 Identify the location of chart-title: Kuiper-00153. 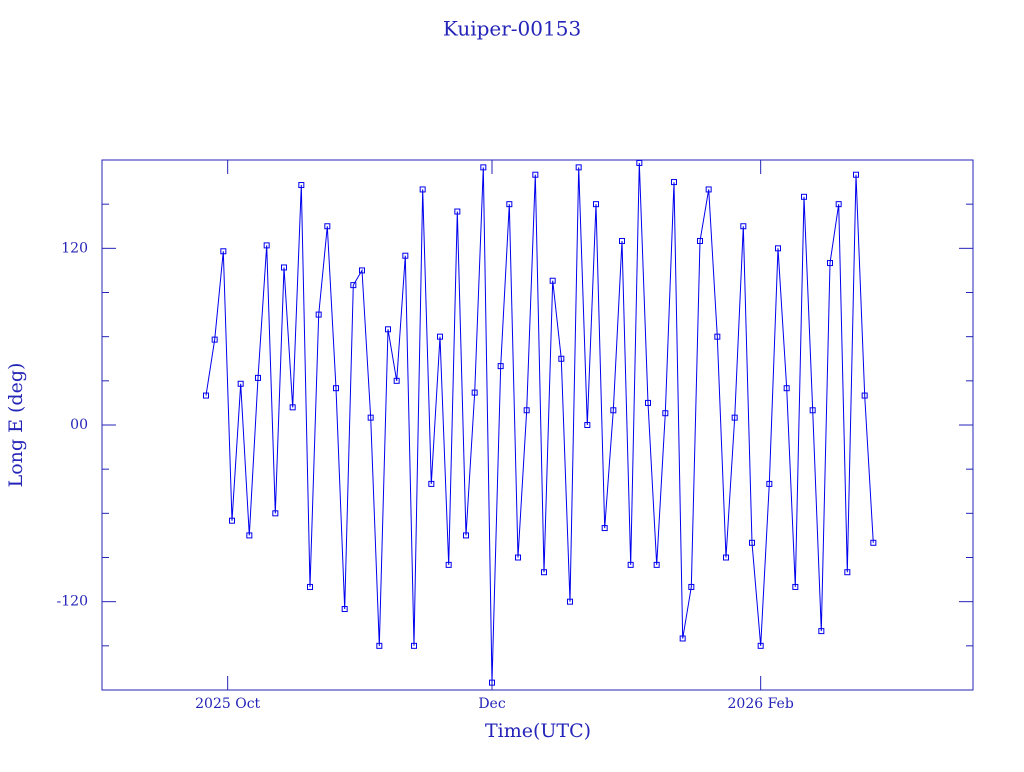
(512, 29).